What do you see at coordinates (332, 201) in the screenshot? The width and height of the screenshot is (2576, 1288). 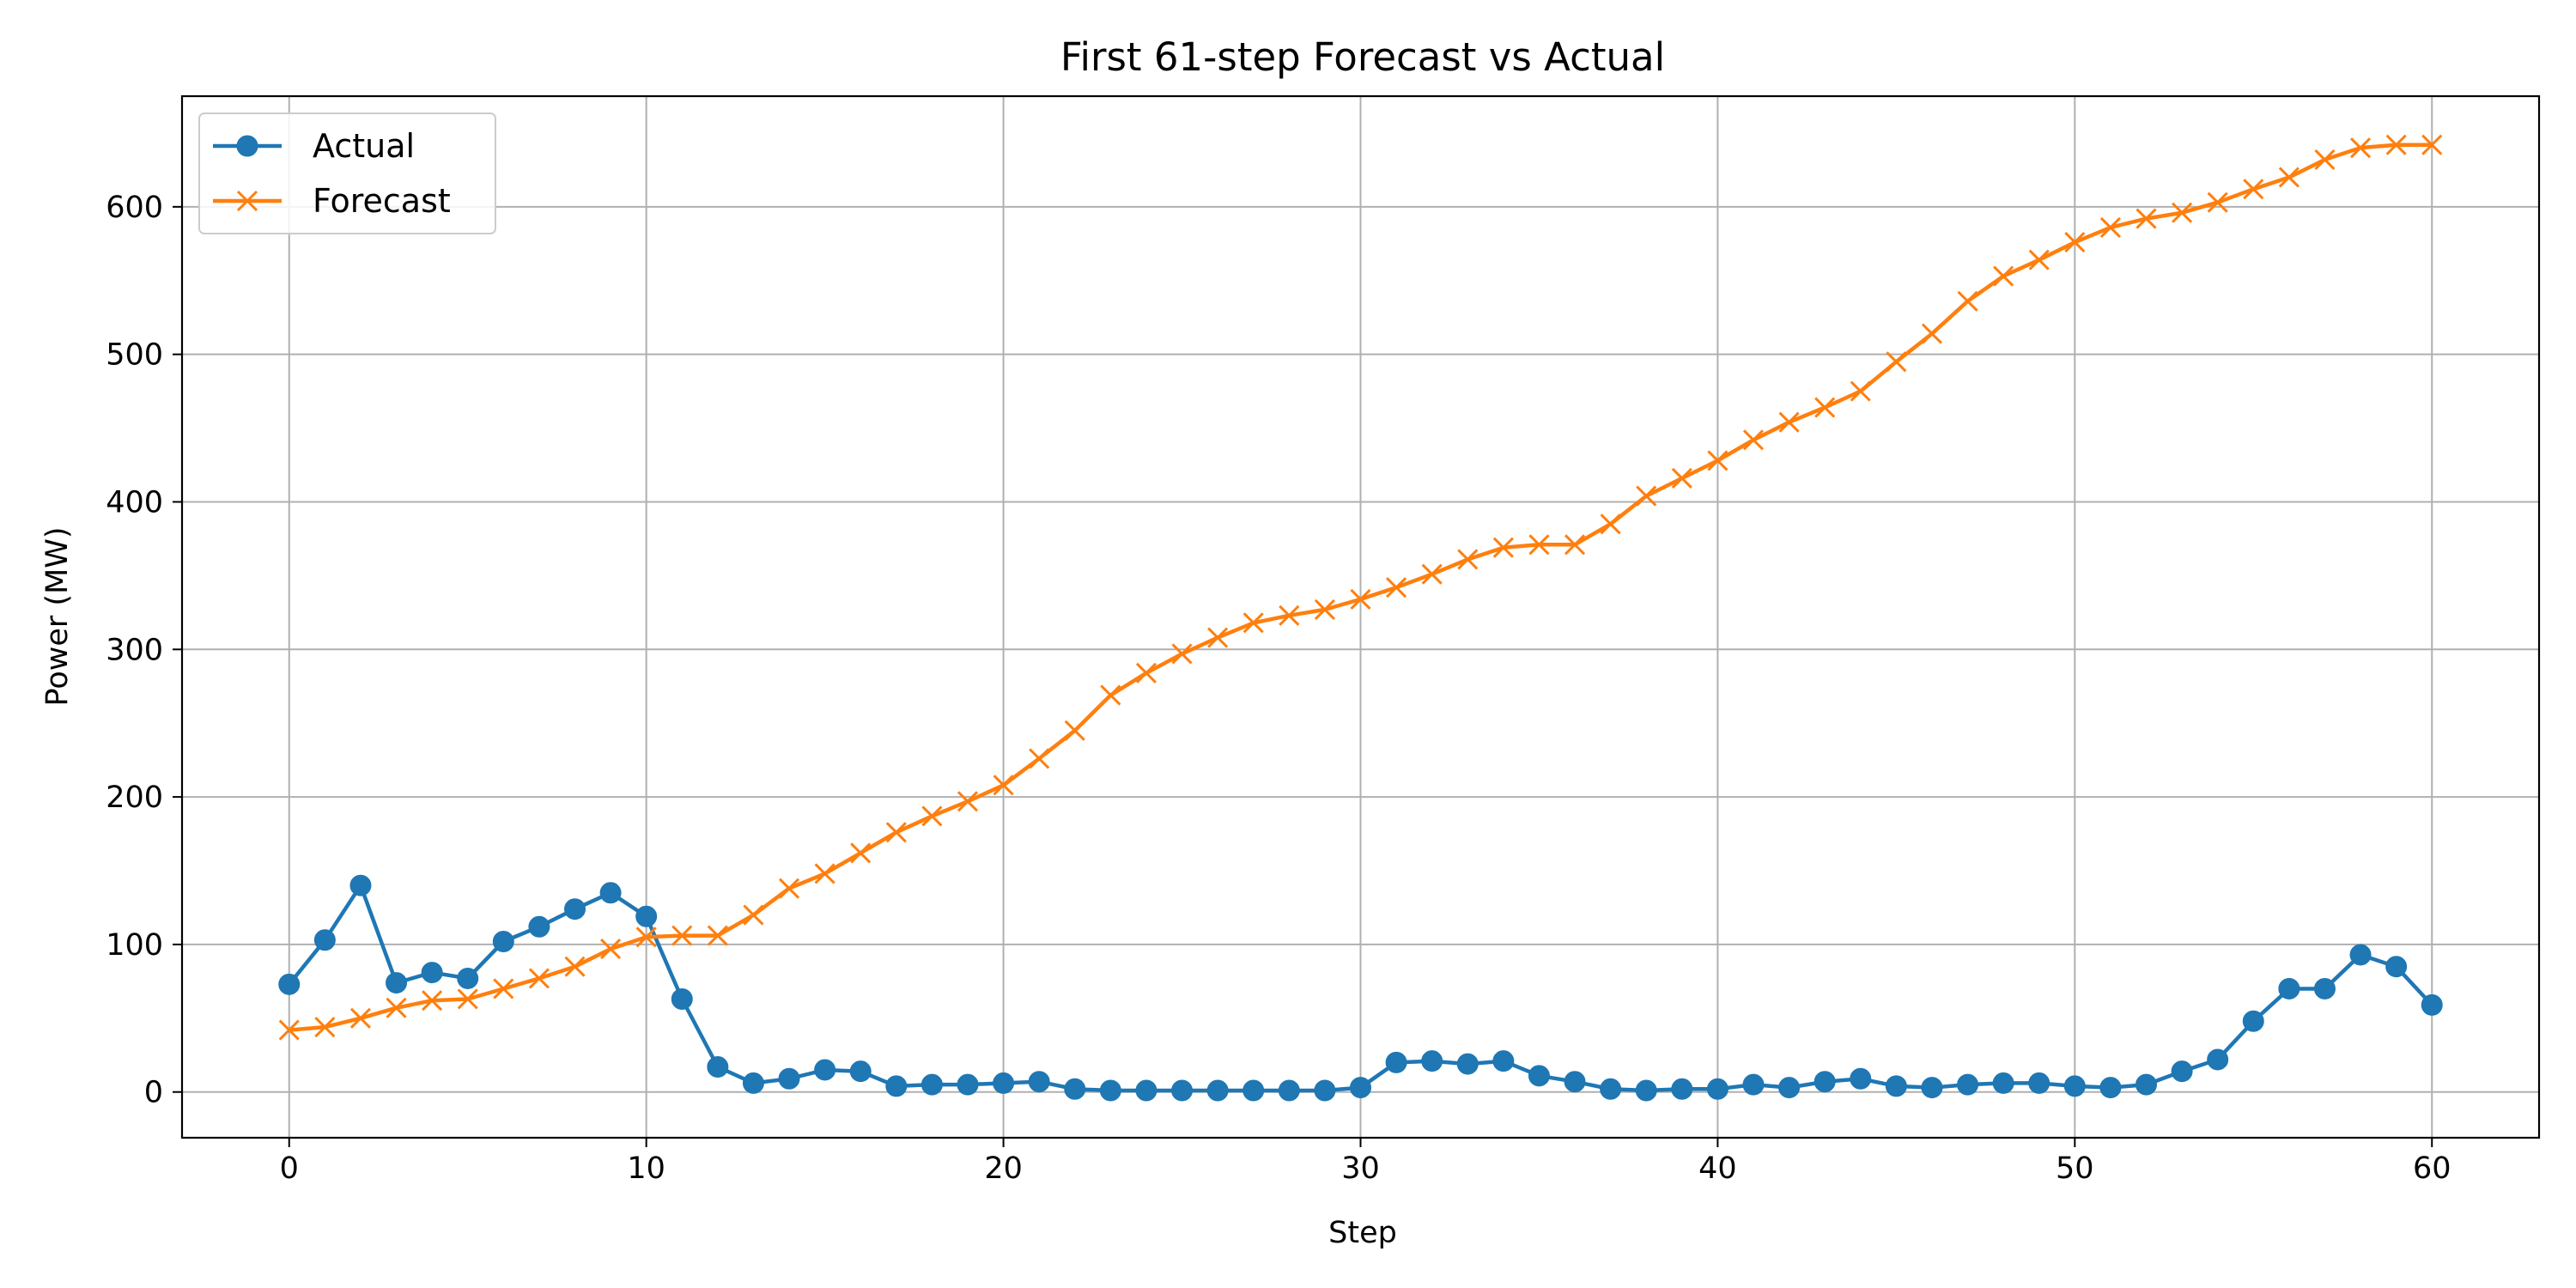 I see `legend-item-forecast: Forecast` at bounding box center [332, 201].